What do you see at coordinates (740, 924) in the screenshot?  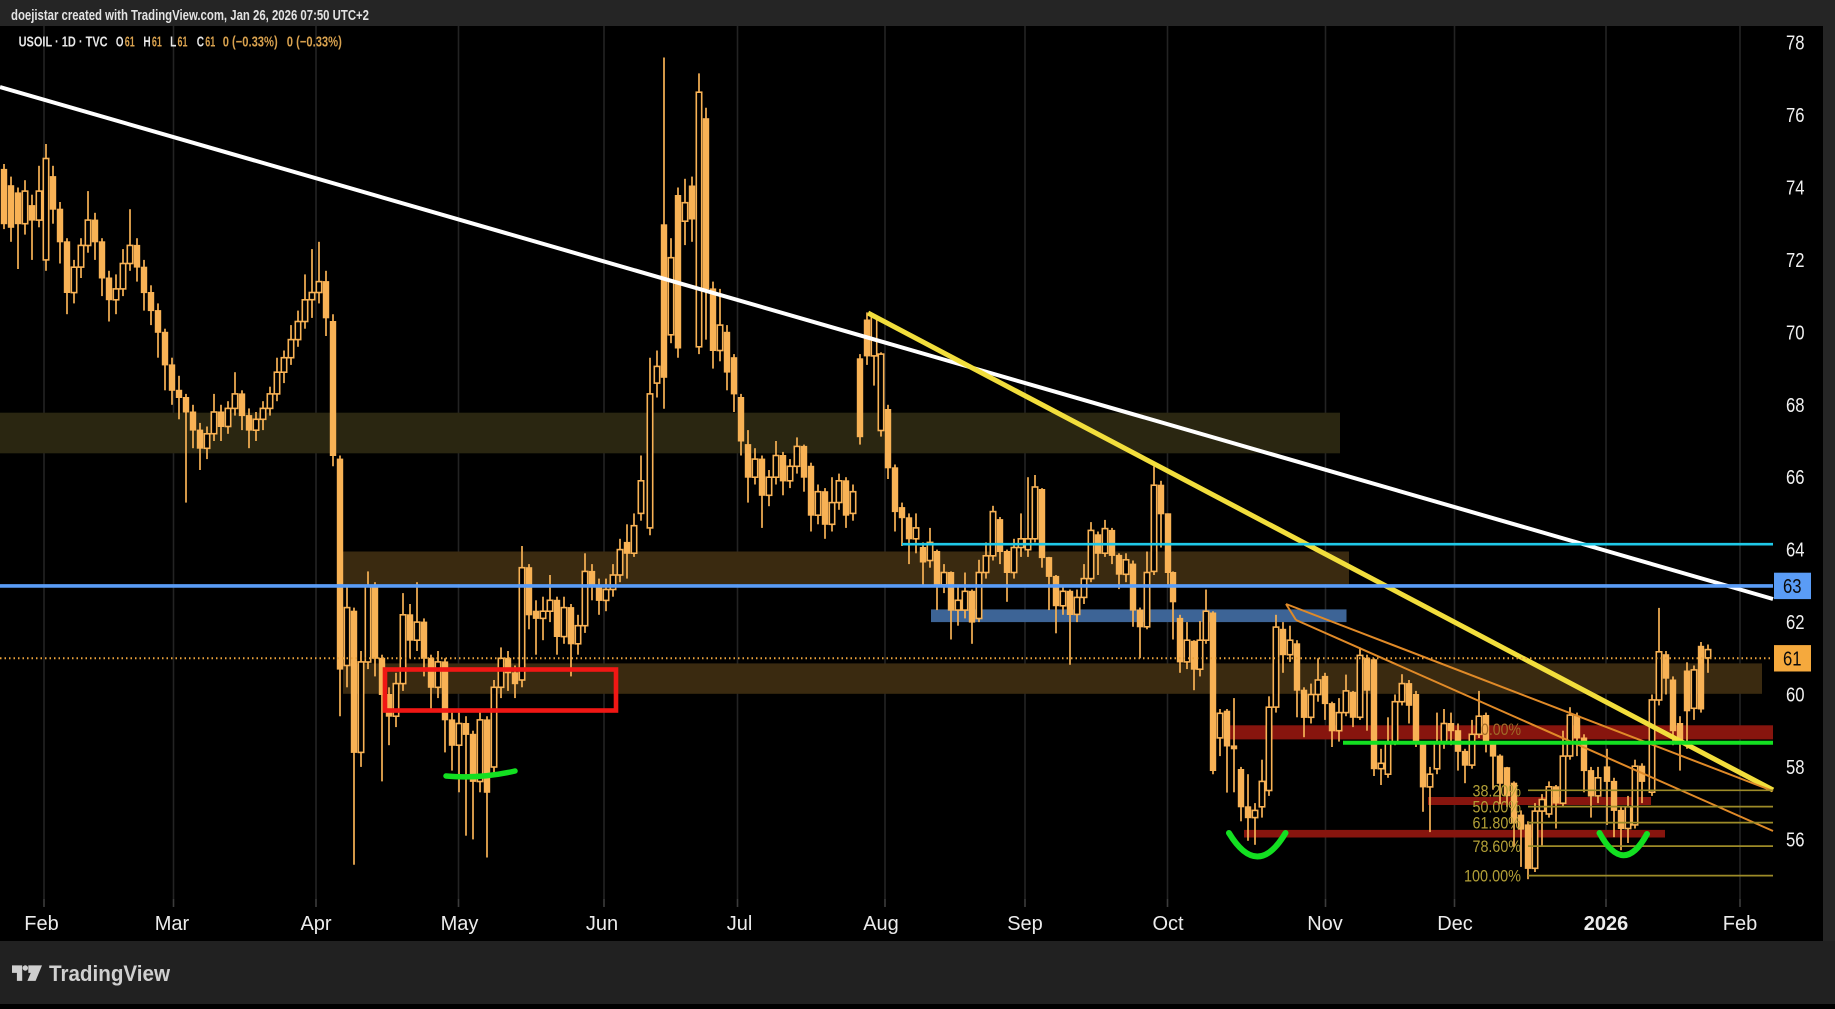 I see `svg-text: Jul` at bounding box center [740, 924].